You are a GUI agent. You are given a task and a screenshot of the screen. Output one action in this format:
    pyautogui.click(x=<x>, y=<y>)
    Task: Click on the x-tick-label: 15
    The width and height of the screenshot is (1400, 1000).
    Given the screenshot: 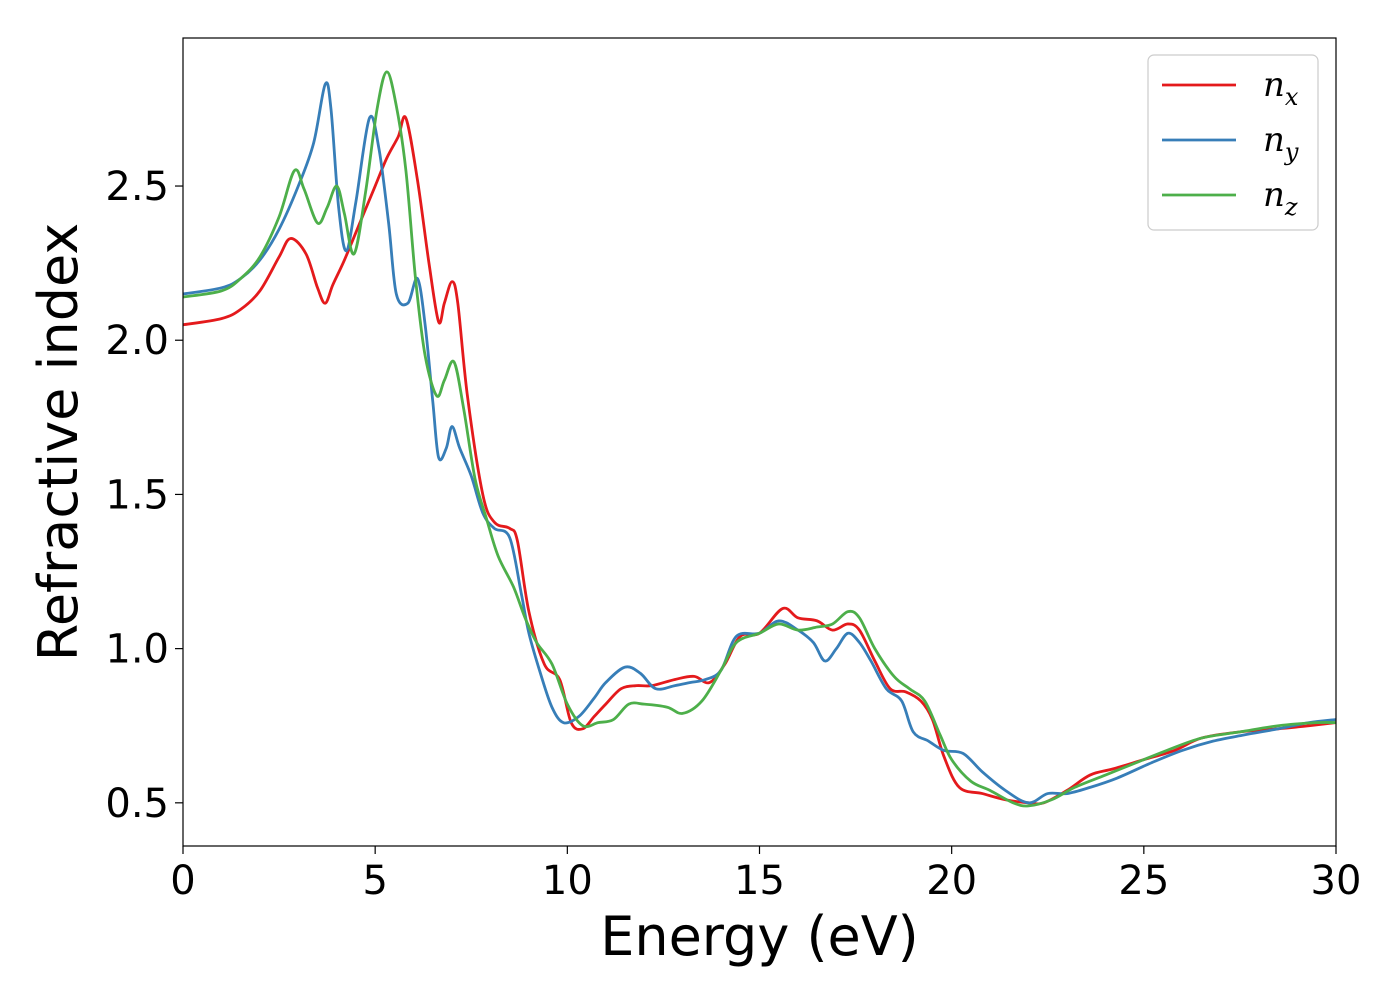 What is the action you would take?
    pyautogui.click(x=759, y=881)
    